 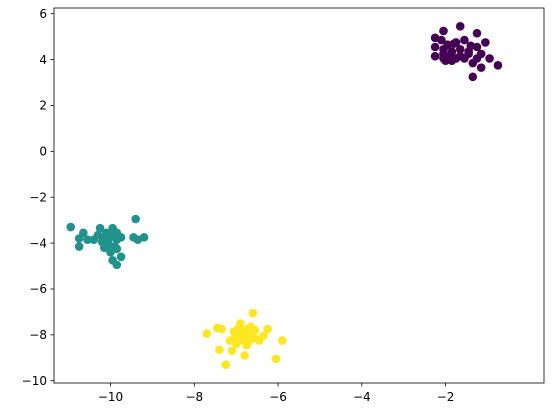 What do you see at coordinates (38, 243) in the screenshot?
I see `y-tick-label: −4` at bounding box center [38, 243].